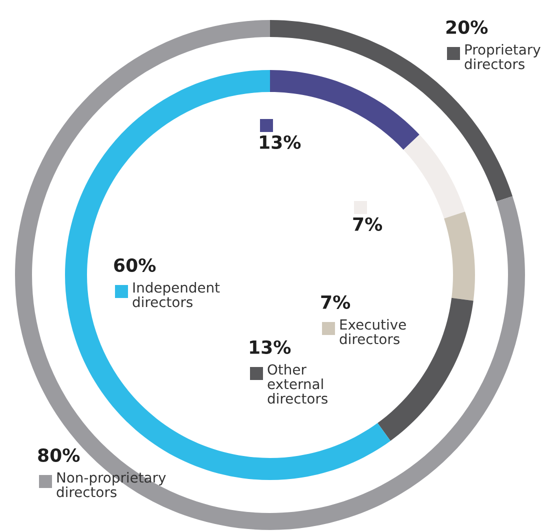  I want to click on legend-label: Executive directors, so click(373, 331).